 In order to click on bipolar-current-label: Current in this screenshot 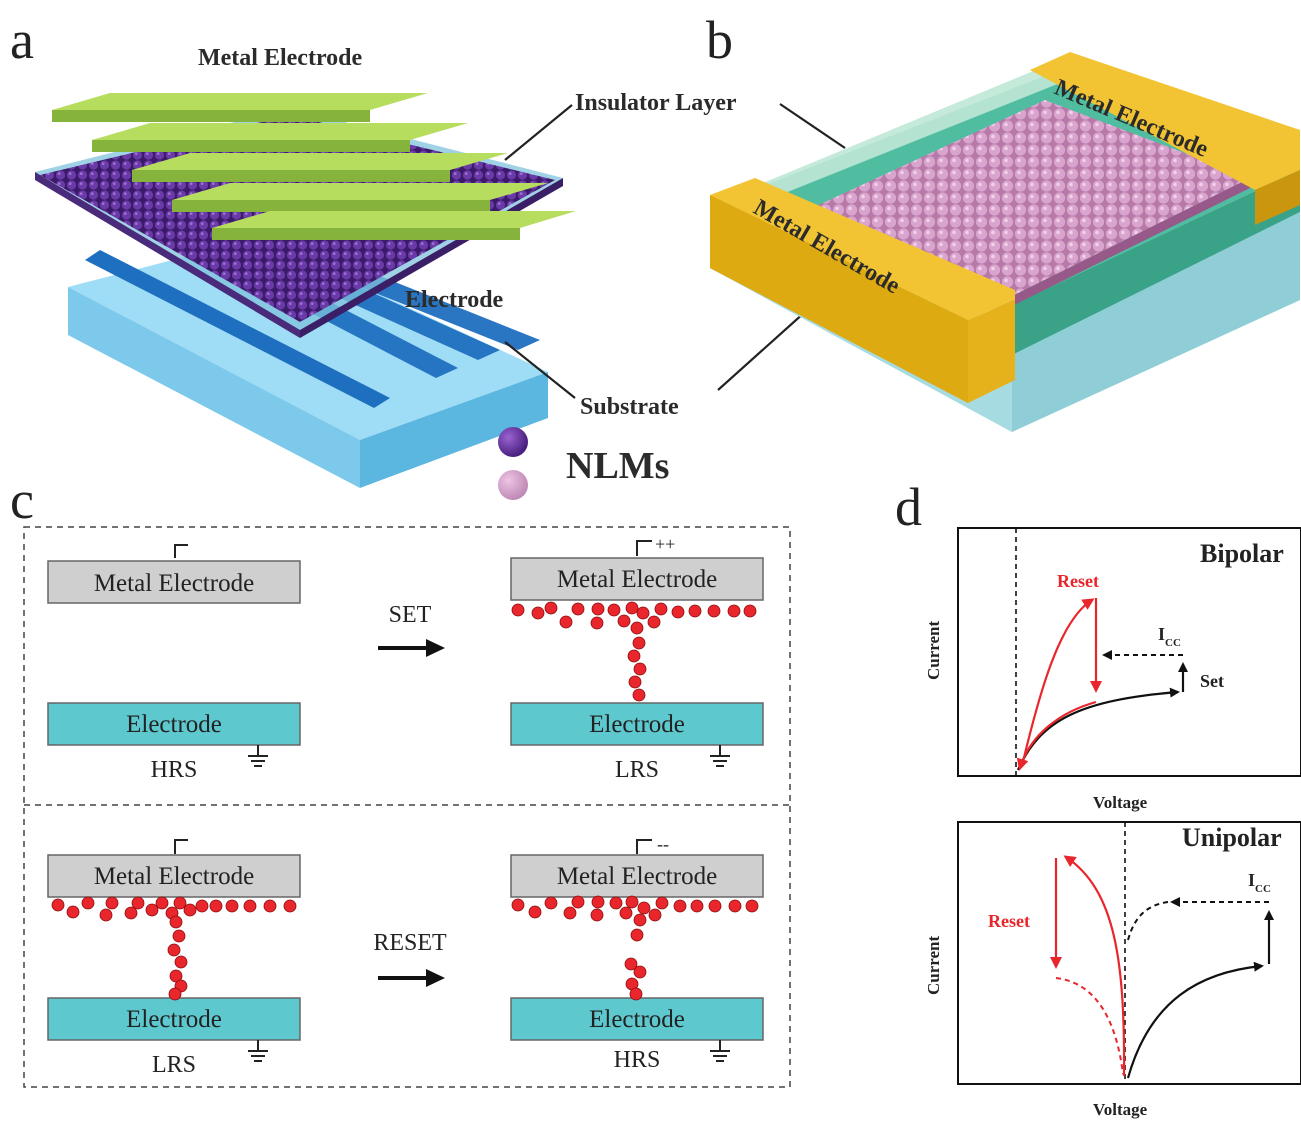, I will do `click(933, 650)`.